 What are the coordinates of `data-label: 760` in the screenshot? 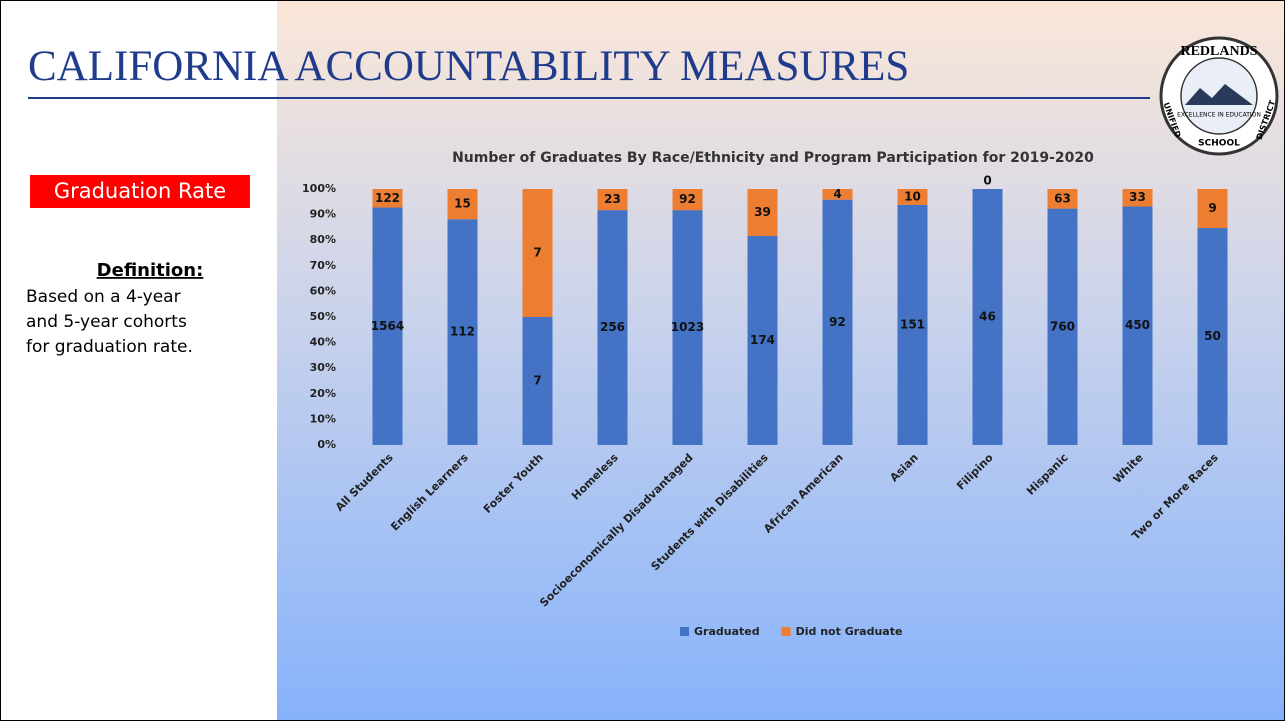 It's located at (1062, 326).